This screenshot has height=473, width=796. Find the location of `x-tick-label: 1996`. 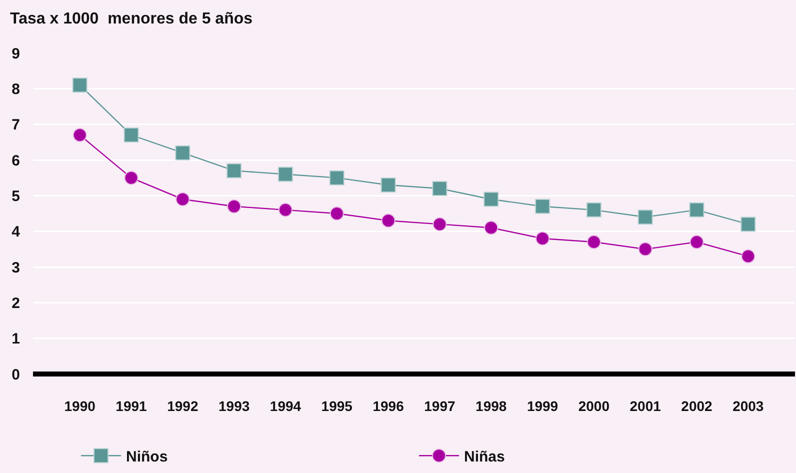

x-tick-label: 1996 is located at coordinates (388, 406).